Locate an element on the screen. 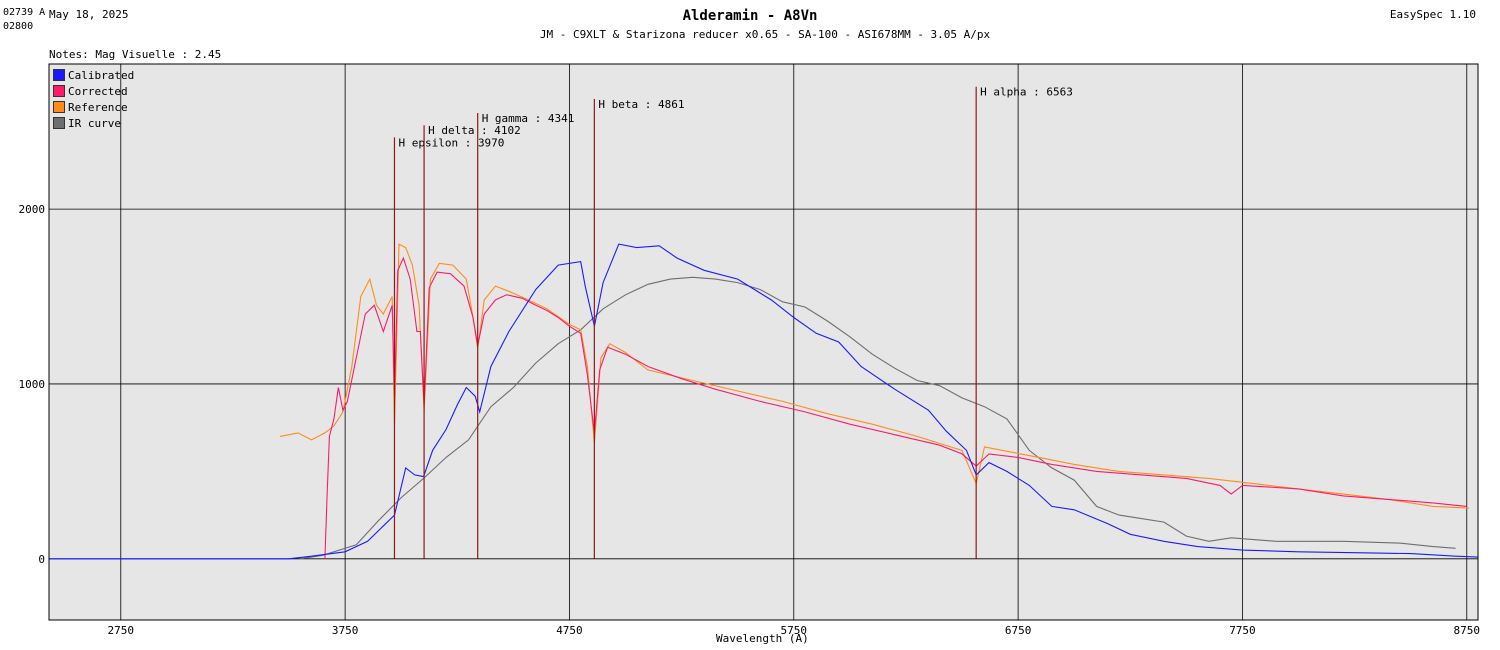 This screenshot has width=1500, height=650. spectral-line-label: H delta : 4102 is located at coordinates (474, 130).